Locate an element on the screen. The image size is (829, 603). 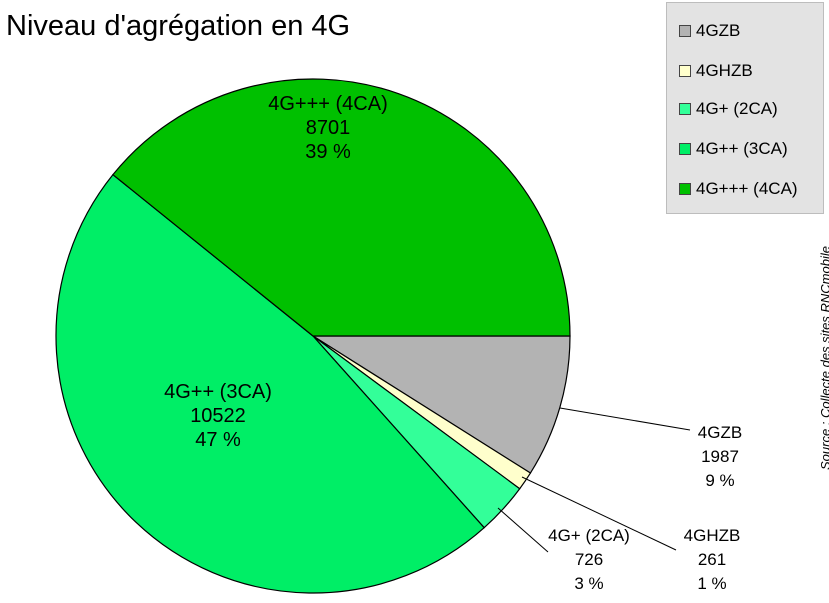
legend-label: 4GHZB is located at coordinates (724, 70).